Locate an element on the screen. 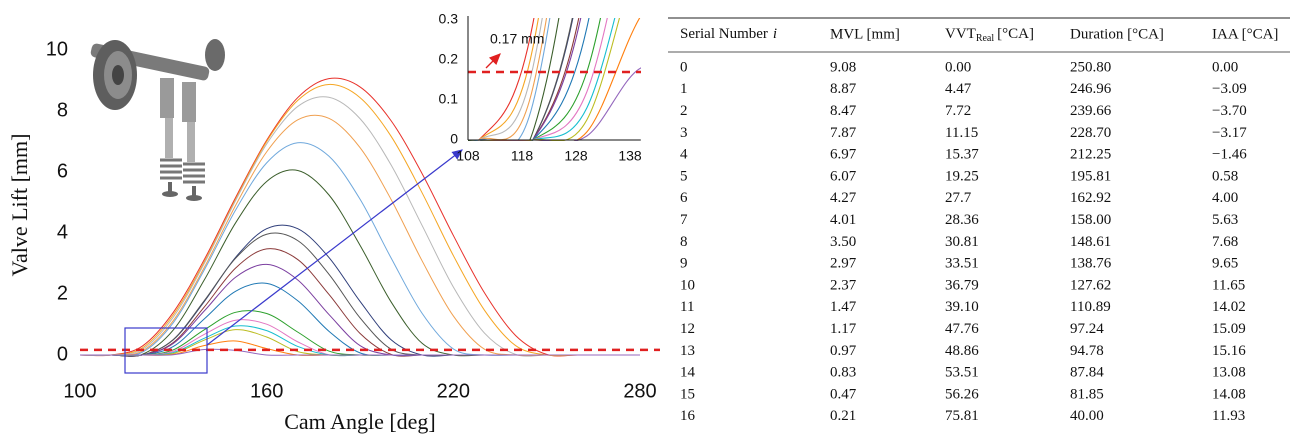 The height and width of the screenshot is (435, 1298). table-cell: 3.50 is located at coordinates (843, 242).